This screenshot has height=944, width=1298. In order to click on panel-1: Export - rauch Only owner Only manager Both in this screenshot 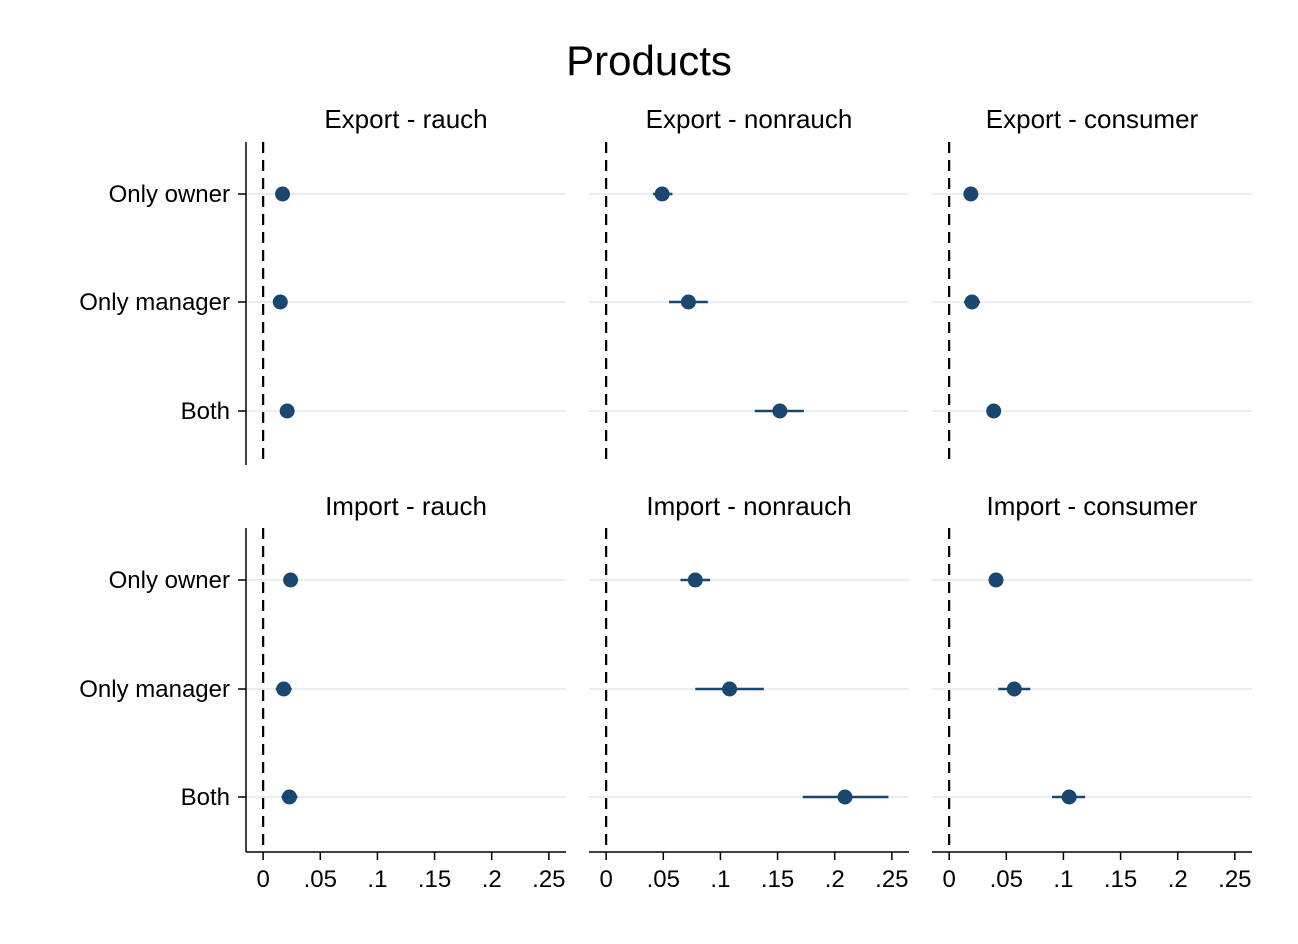, I will do `click(322, 284)`.